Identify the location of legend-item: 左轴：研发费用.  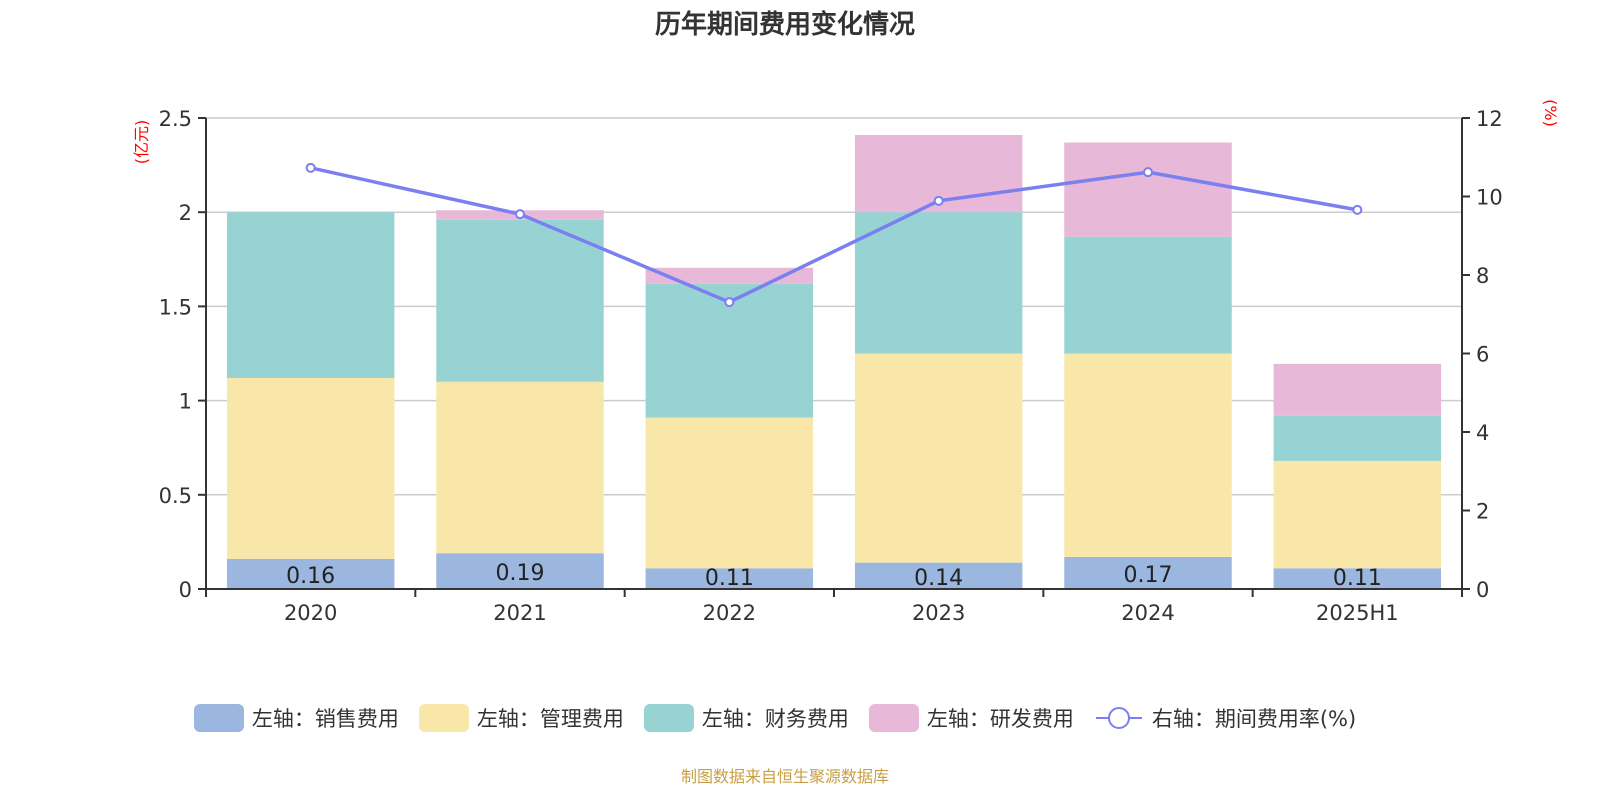
(971, 718).